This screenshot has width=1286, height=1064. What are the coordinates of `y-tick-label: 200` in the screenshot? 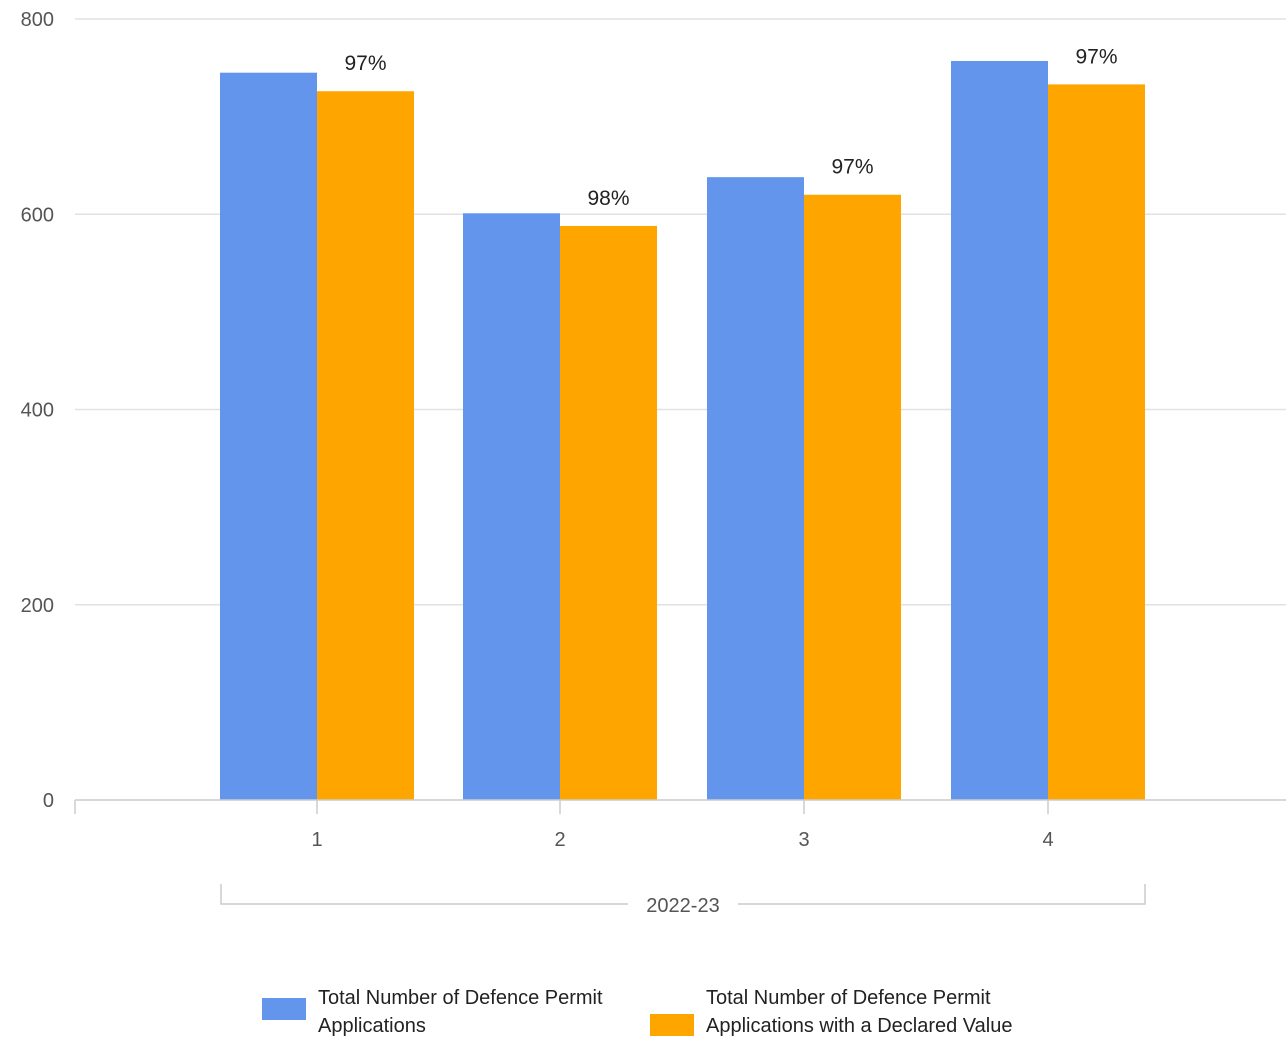 It's located at (37, 606).